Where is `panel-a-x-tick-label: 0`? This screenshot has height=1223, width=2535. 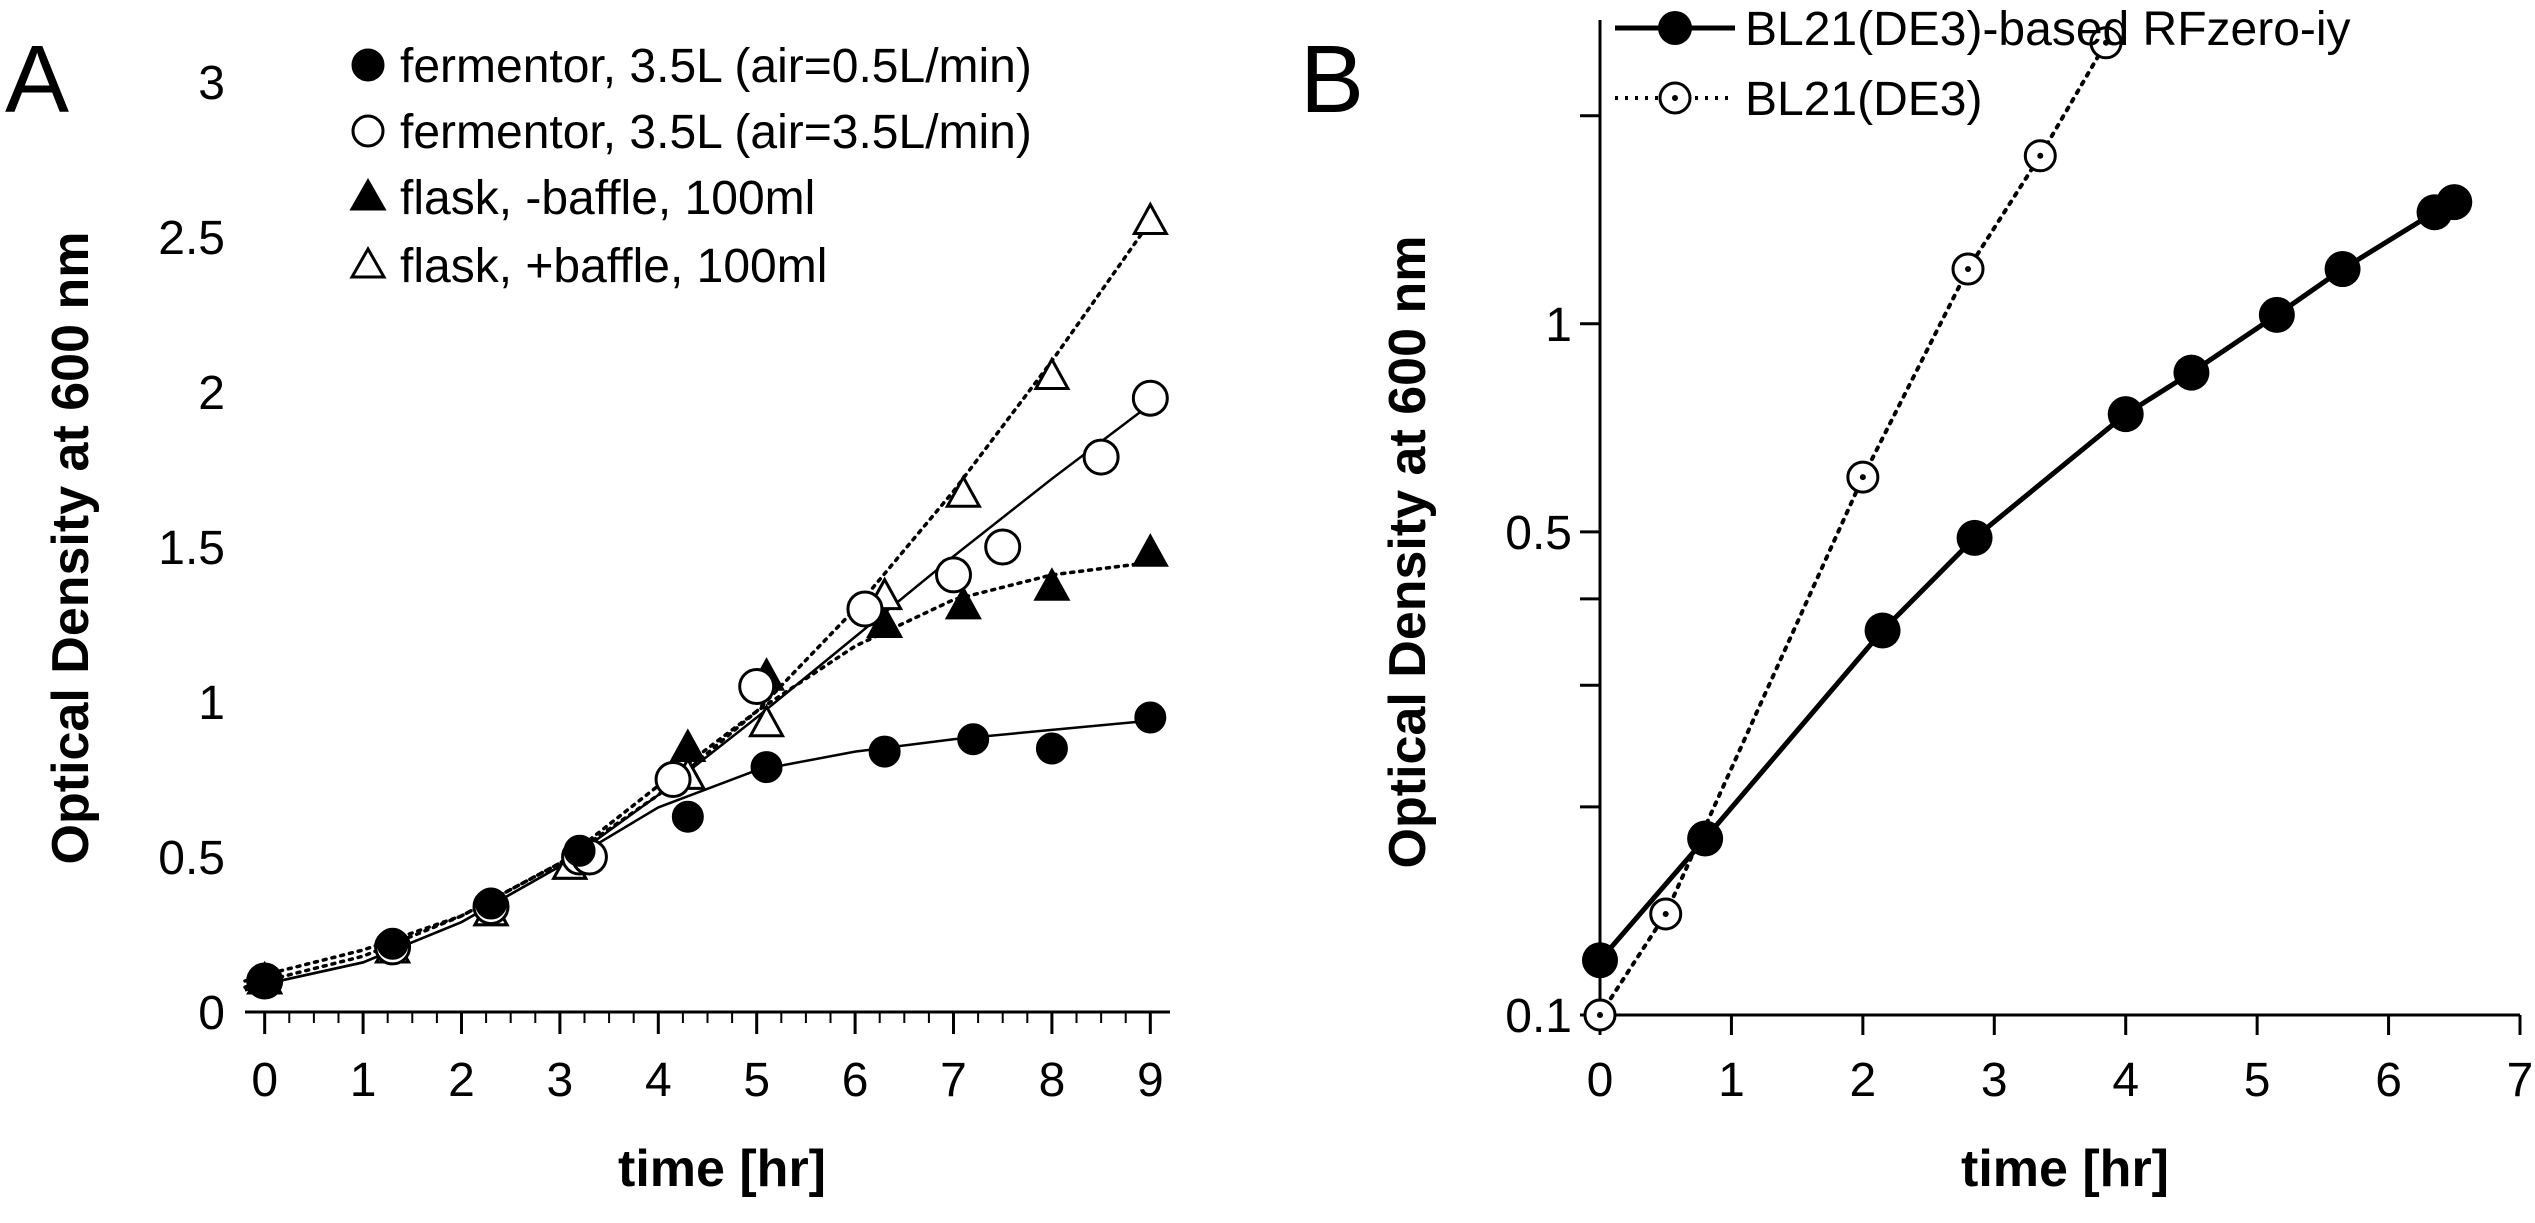 panel-a-x-tick-label: 0 is located at coordinates (264, 1080).